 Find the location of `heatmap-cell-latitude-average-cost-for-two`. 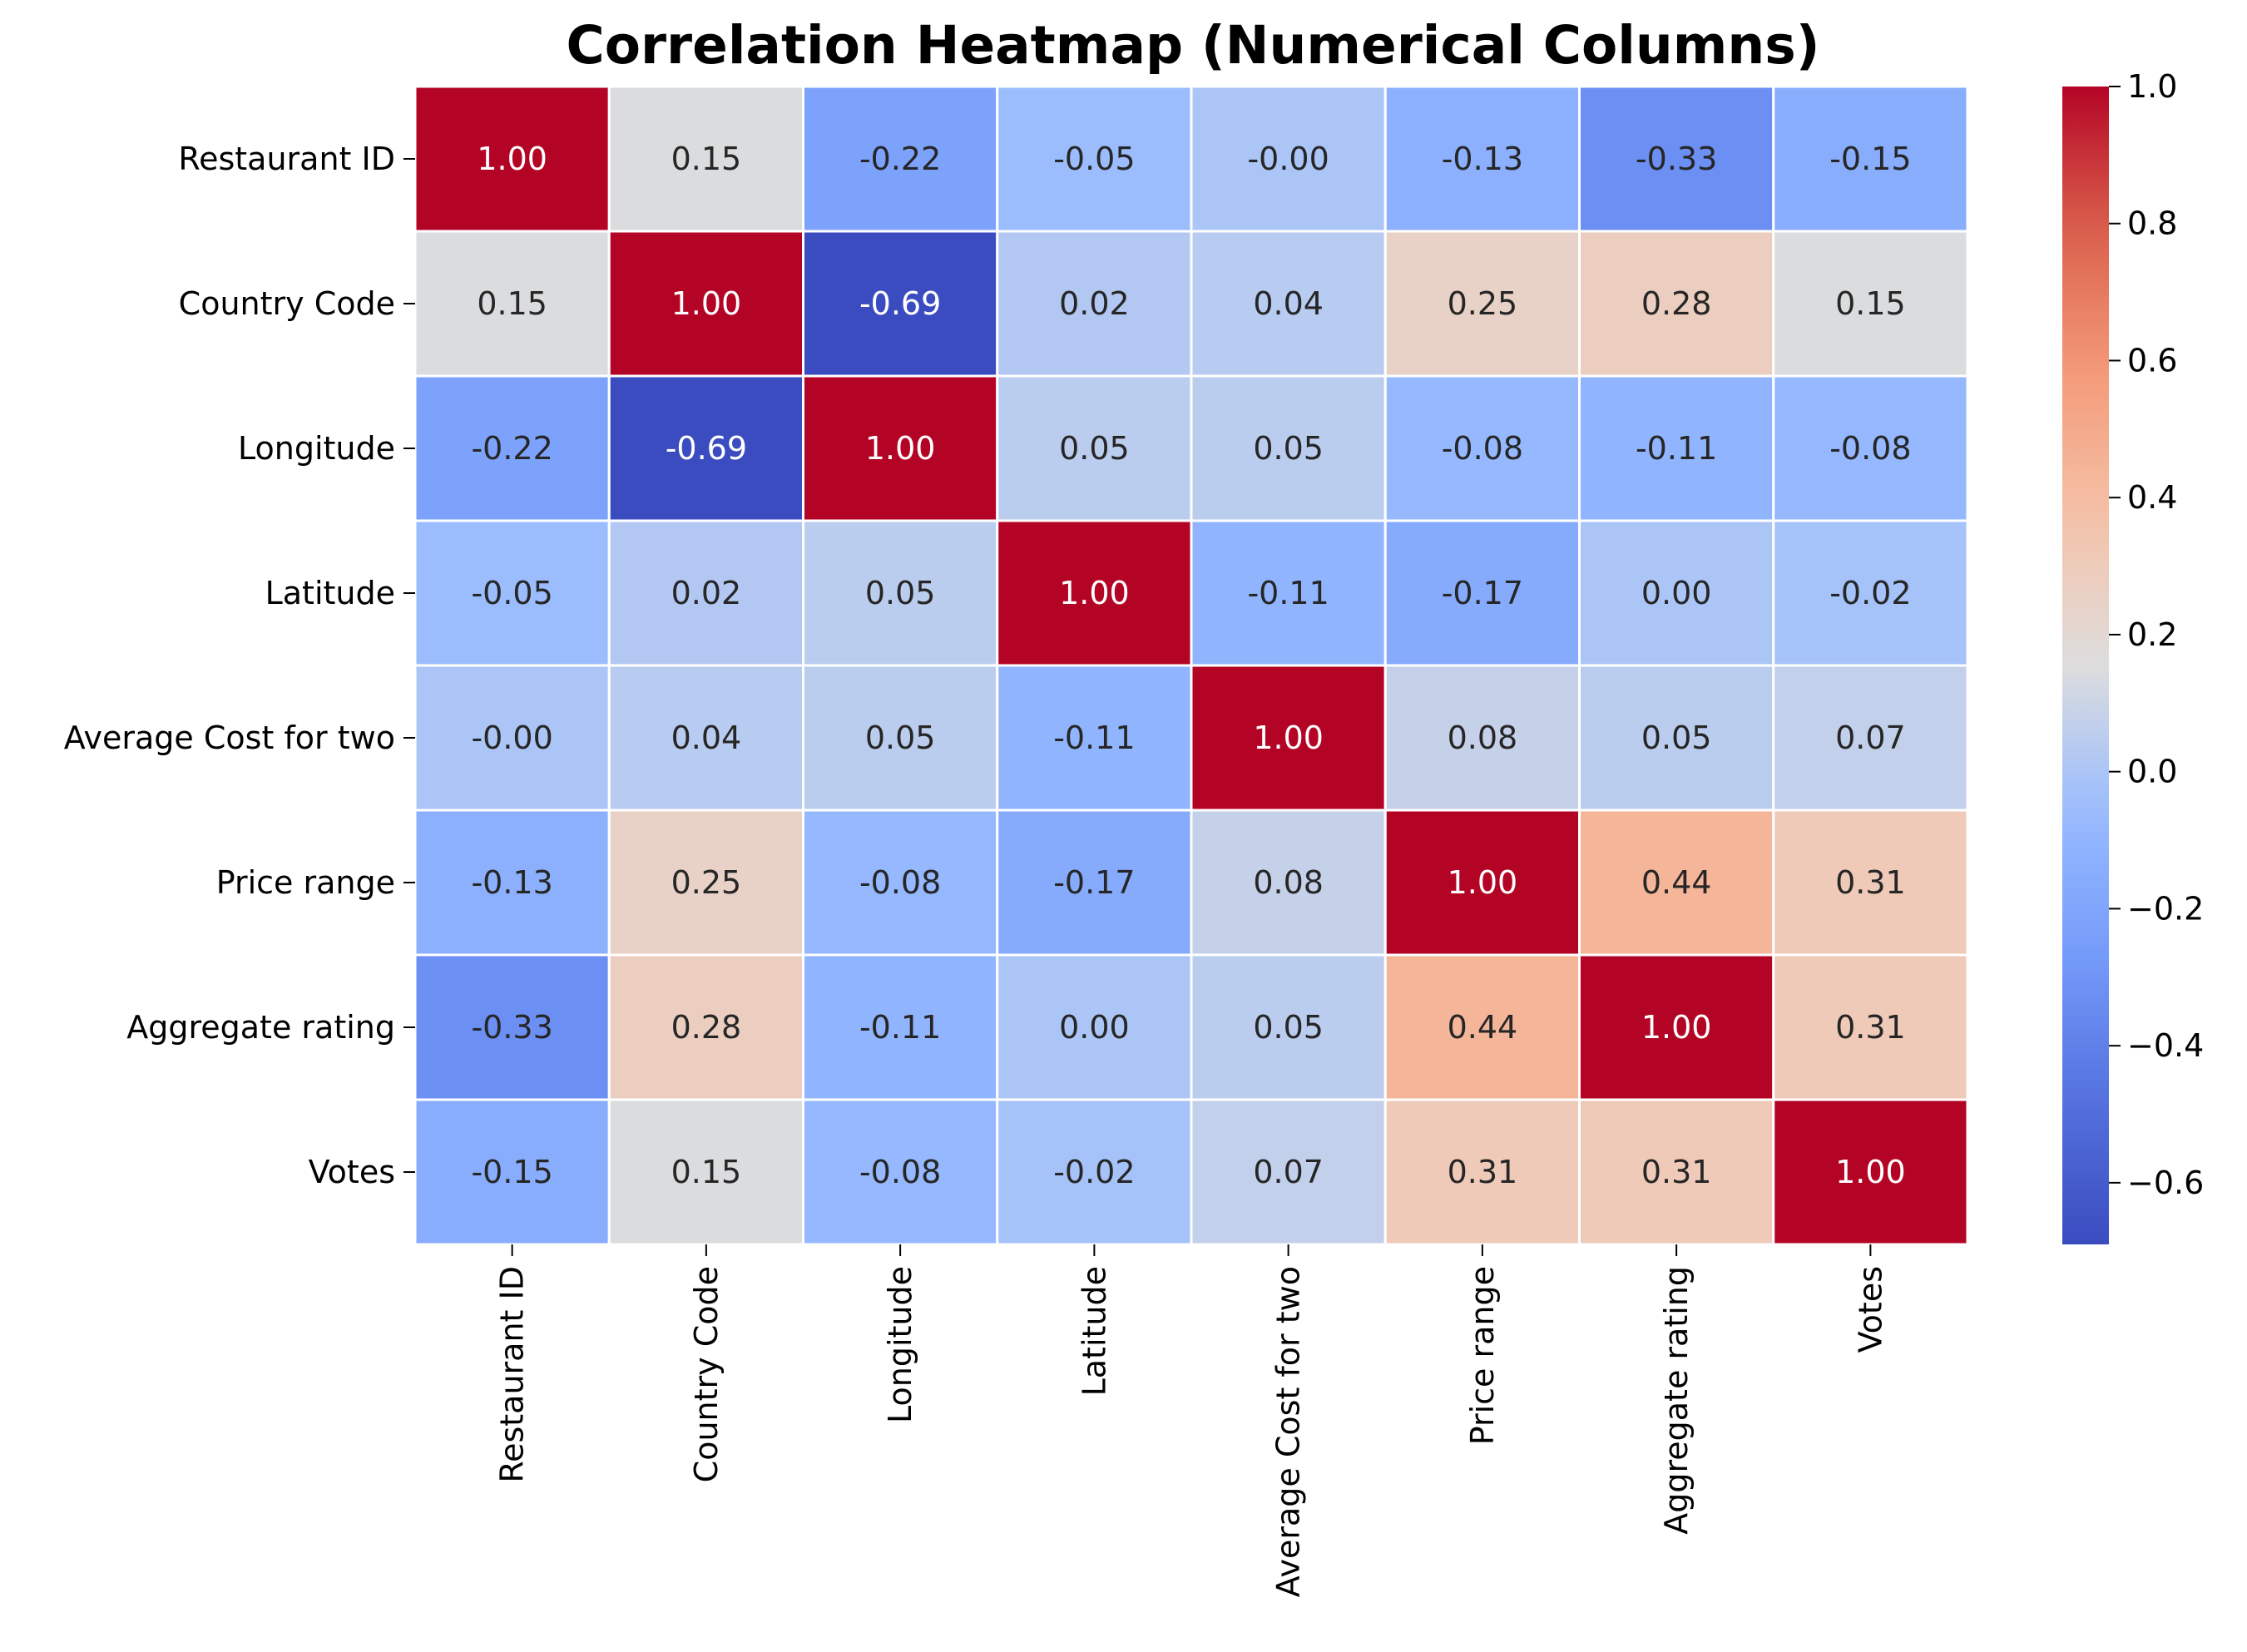

heatmap-cell-latitude-average-cost-for-two is located at coordinates (1289, 593).